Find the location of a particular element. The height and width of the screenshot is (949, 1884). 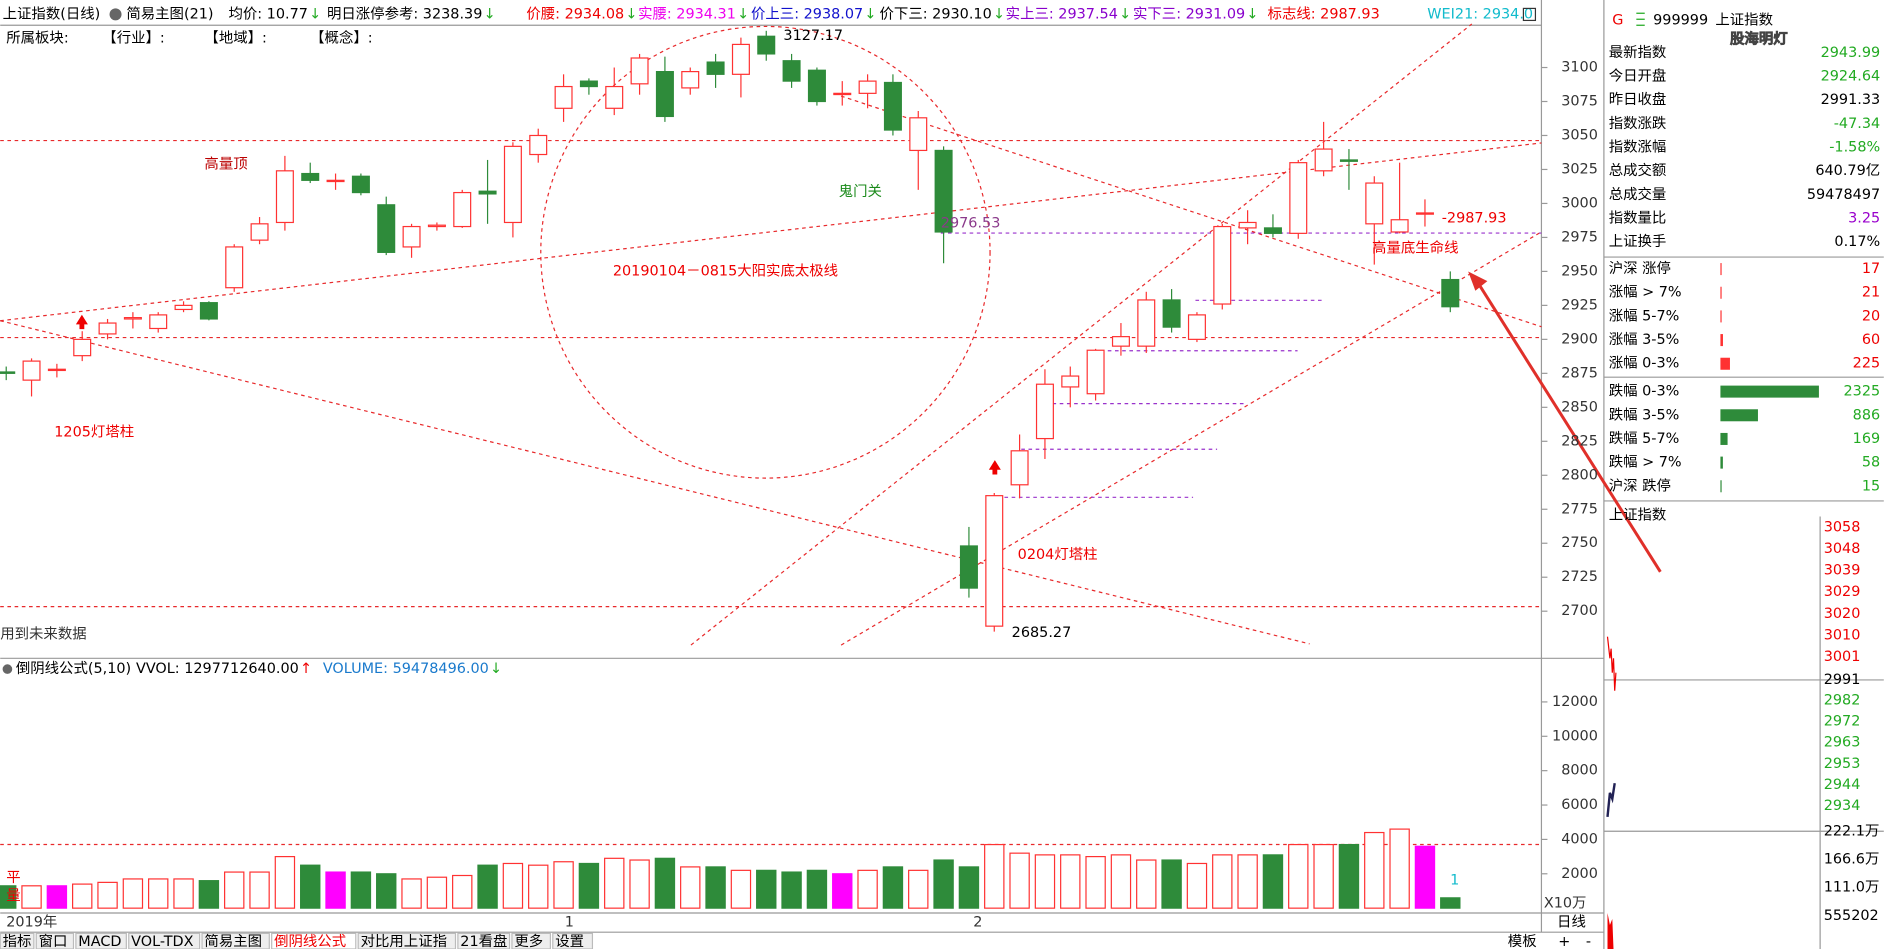

unit-label: X10万 is located at coordinates (1565, 903).